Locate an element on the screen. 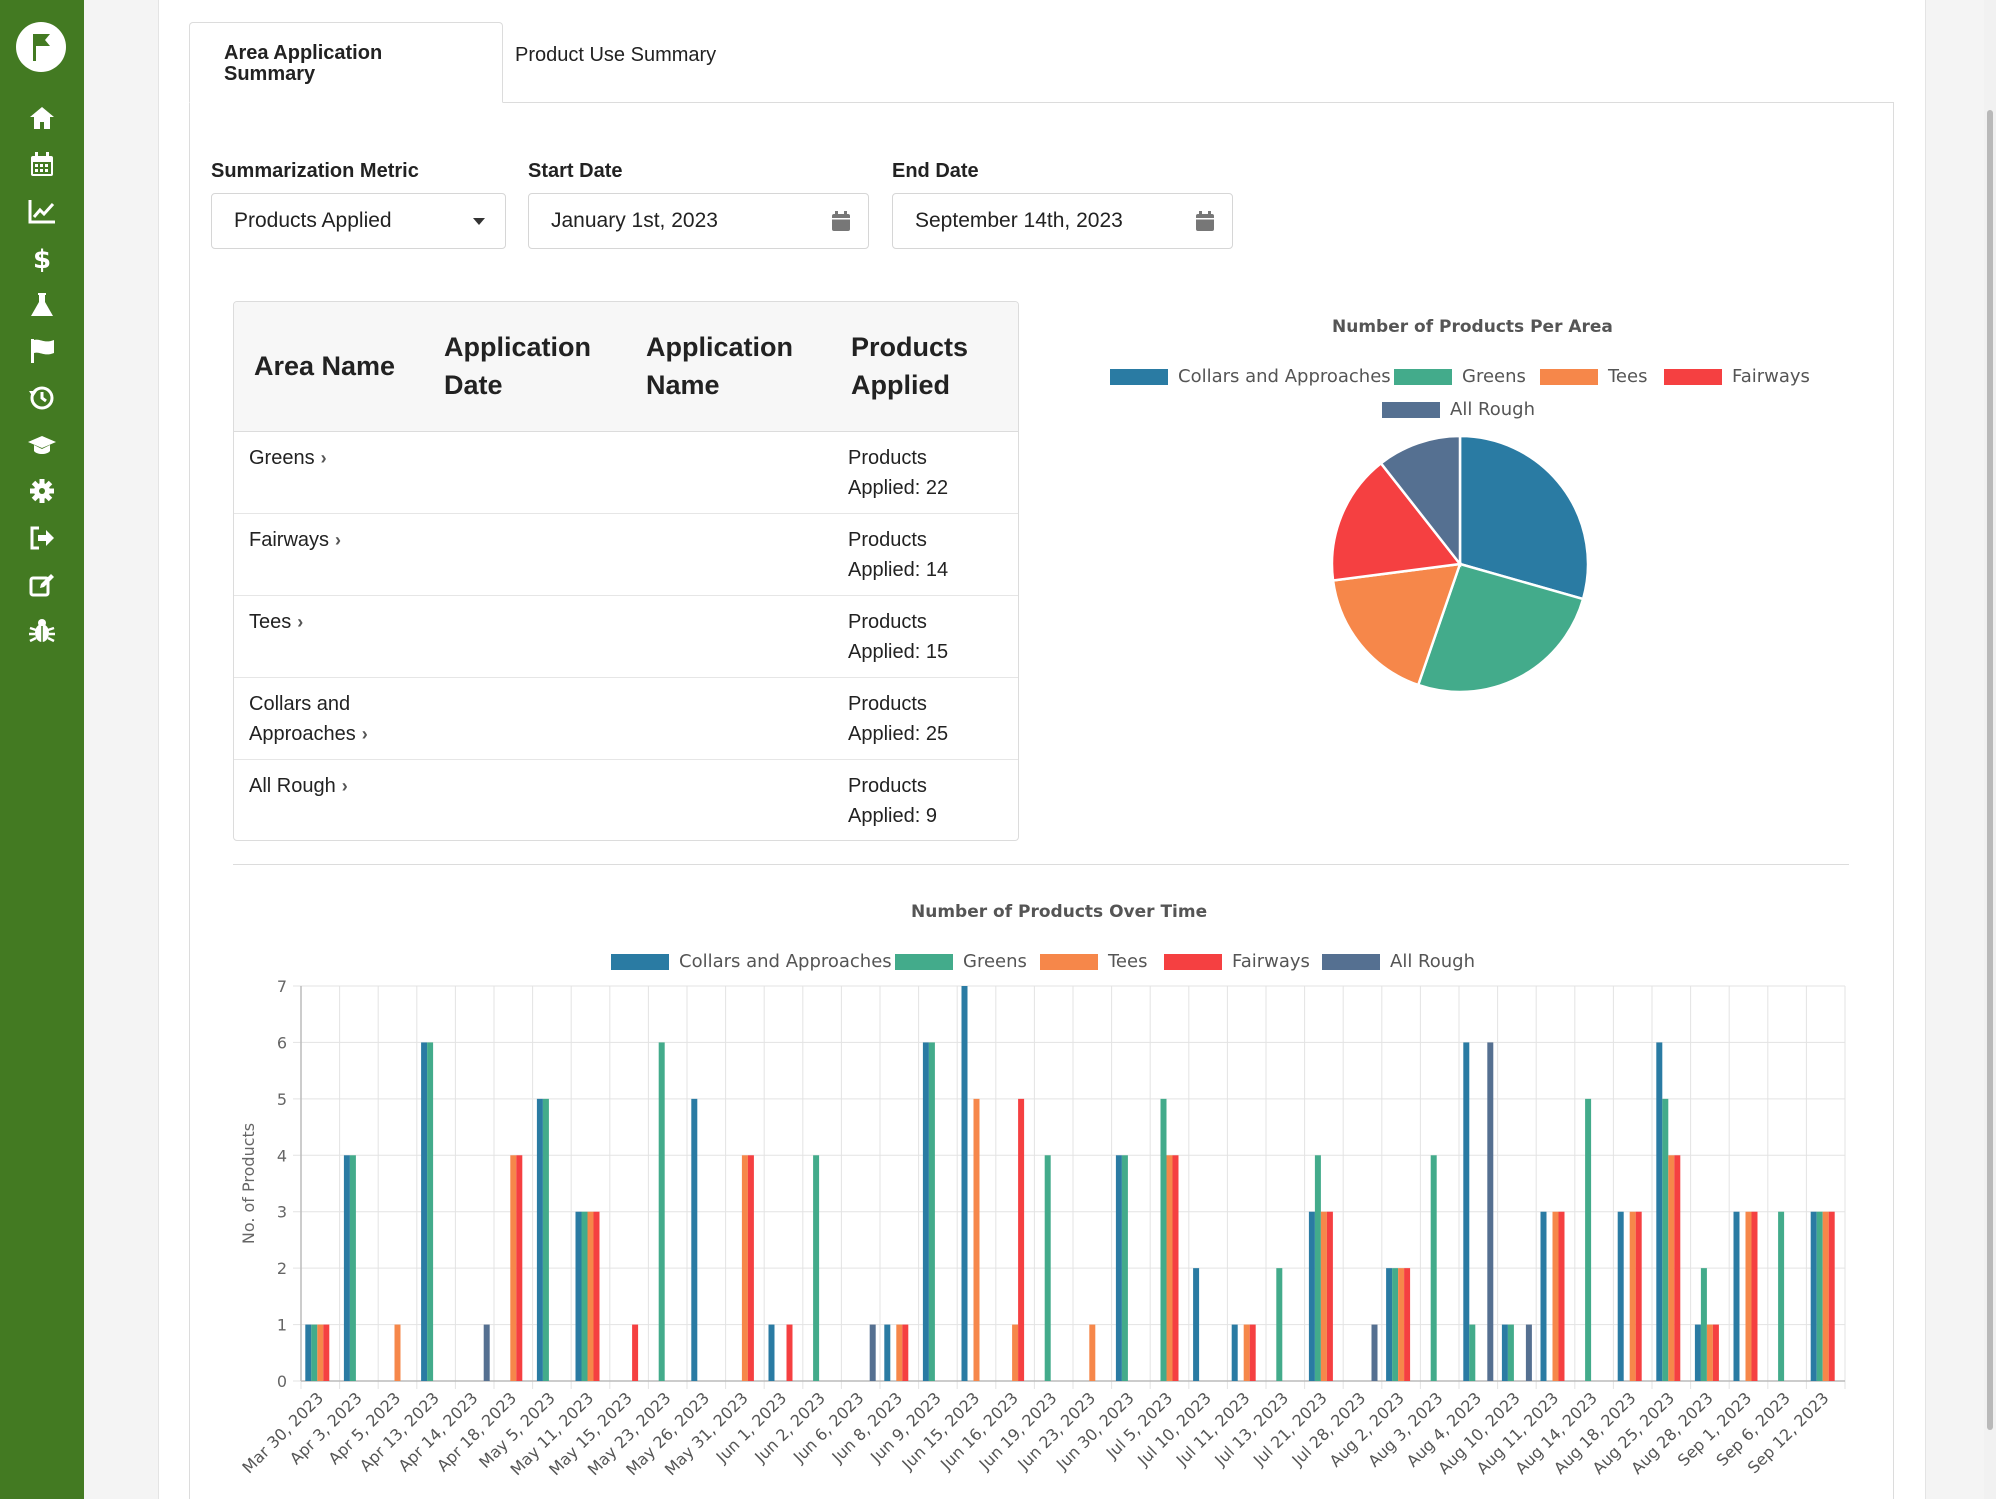 This screenshot has height=1499, width=1996. flag-icon is located at coordinates (42, 351).